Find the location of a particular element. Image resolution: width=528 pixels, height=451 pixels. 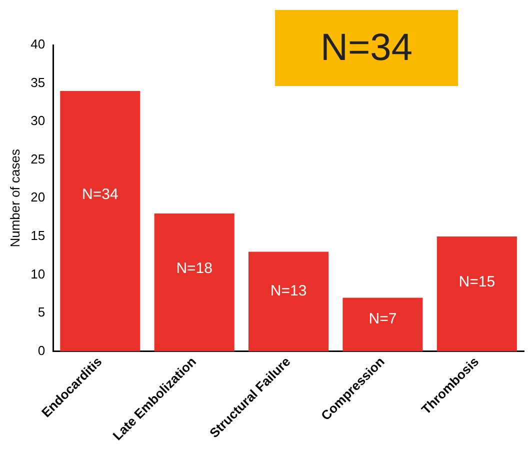

y-tick-label: 10 is located at coordinates (38, 274).